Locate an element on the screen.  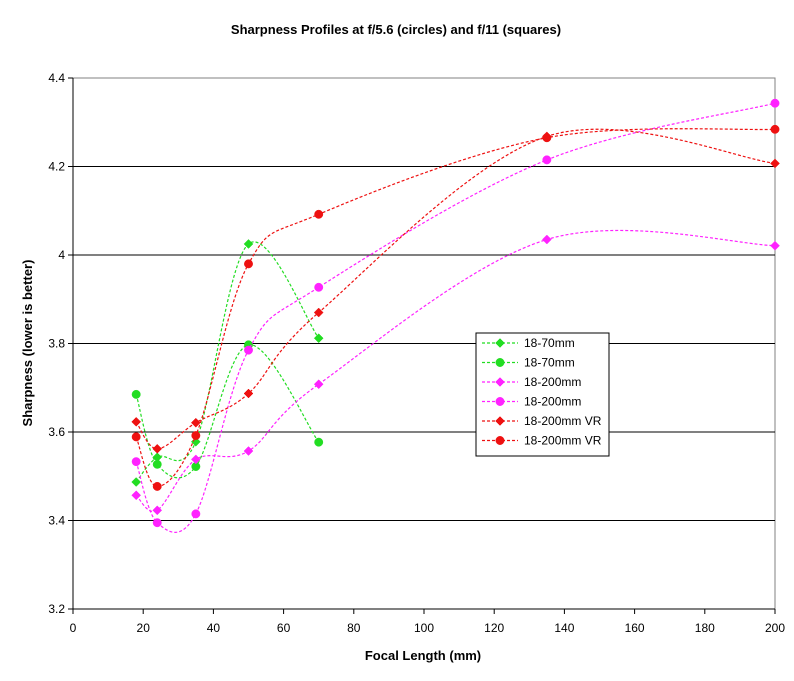
x-axis-label: Focal Length (mm) is located at coordinates (423, 655).